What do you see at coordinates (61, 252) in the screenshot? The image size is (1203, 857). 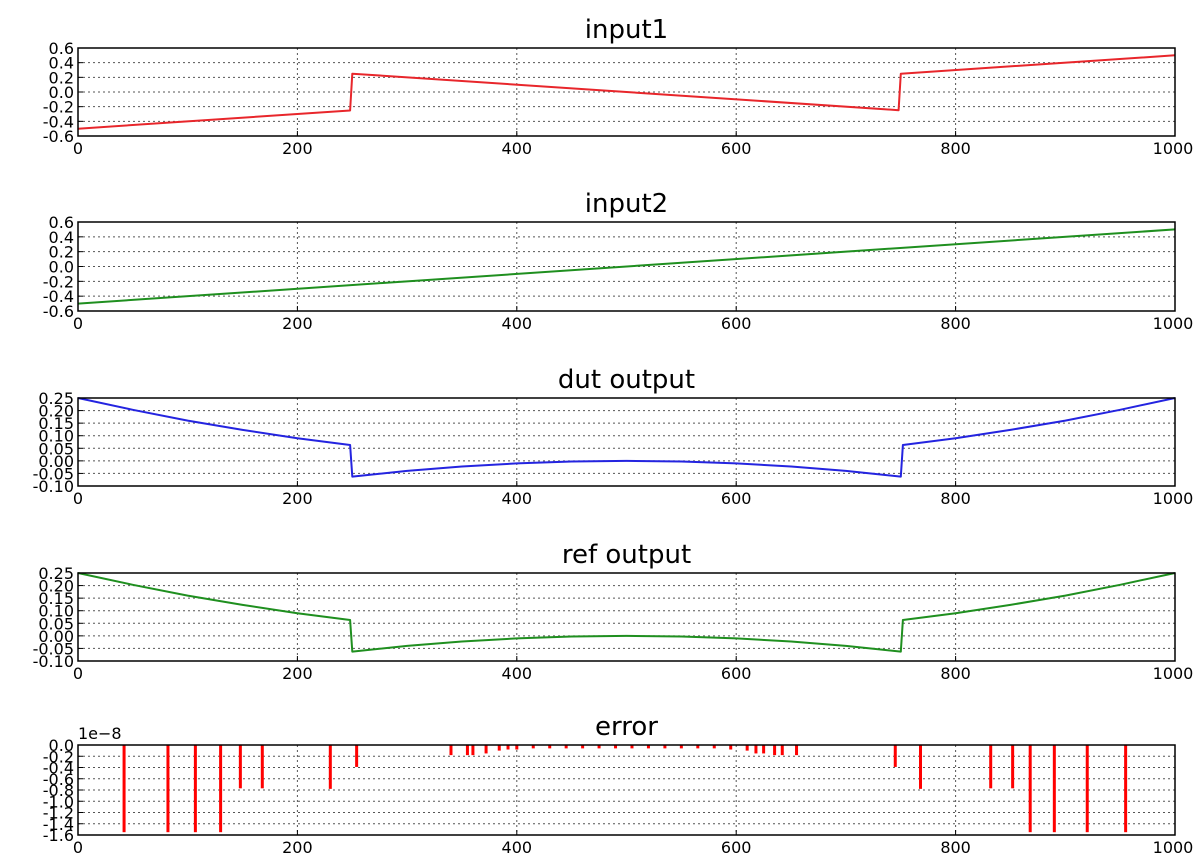 I see `y-tick-label: 0.2` at bounding box center [61, 252].